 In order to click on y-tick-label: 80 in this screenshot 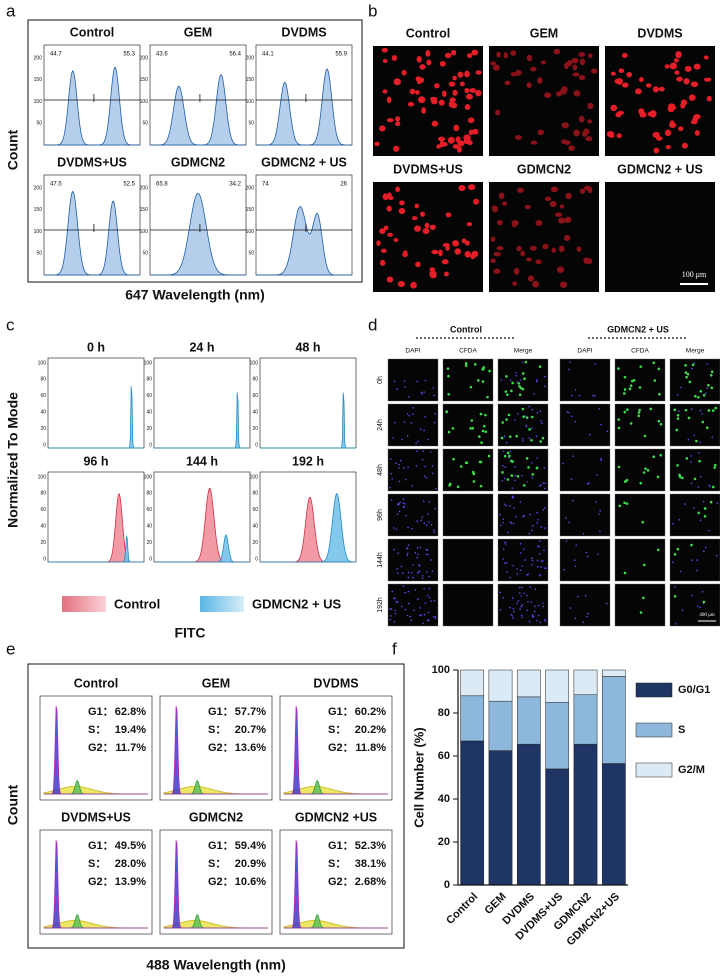, I will do `click(149, 380)`.